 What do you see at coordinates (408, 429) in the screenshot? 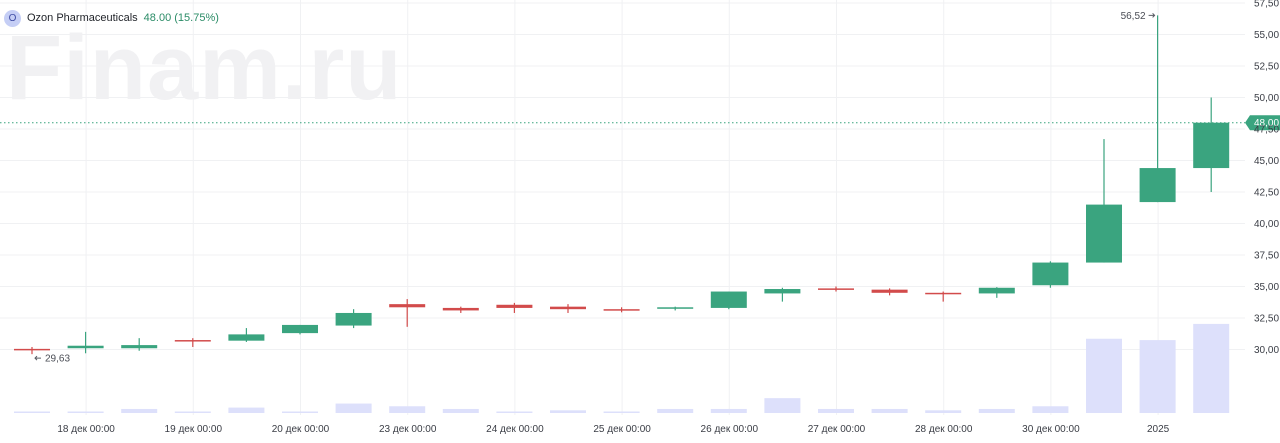
I see `x-tick-label: 23 дек 00:00` at bounding box center [408, 429].